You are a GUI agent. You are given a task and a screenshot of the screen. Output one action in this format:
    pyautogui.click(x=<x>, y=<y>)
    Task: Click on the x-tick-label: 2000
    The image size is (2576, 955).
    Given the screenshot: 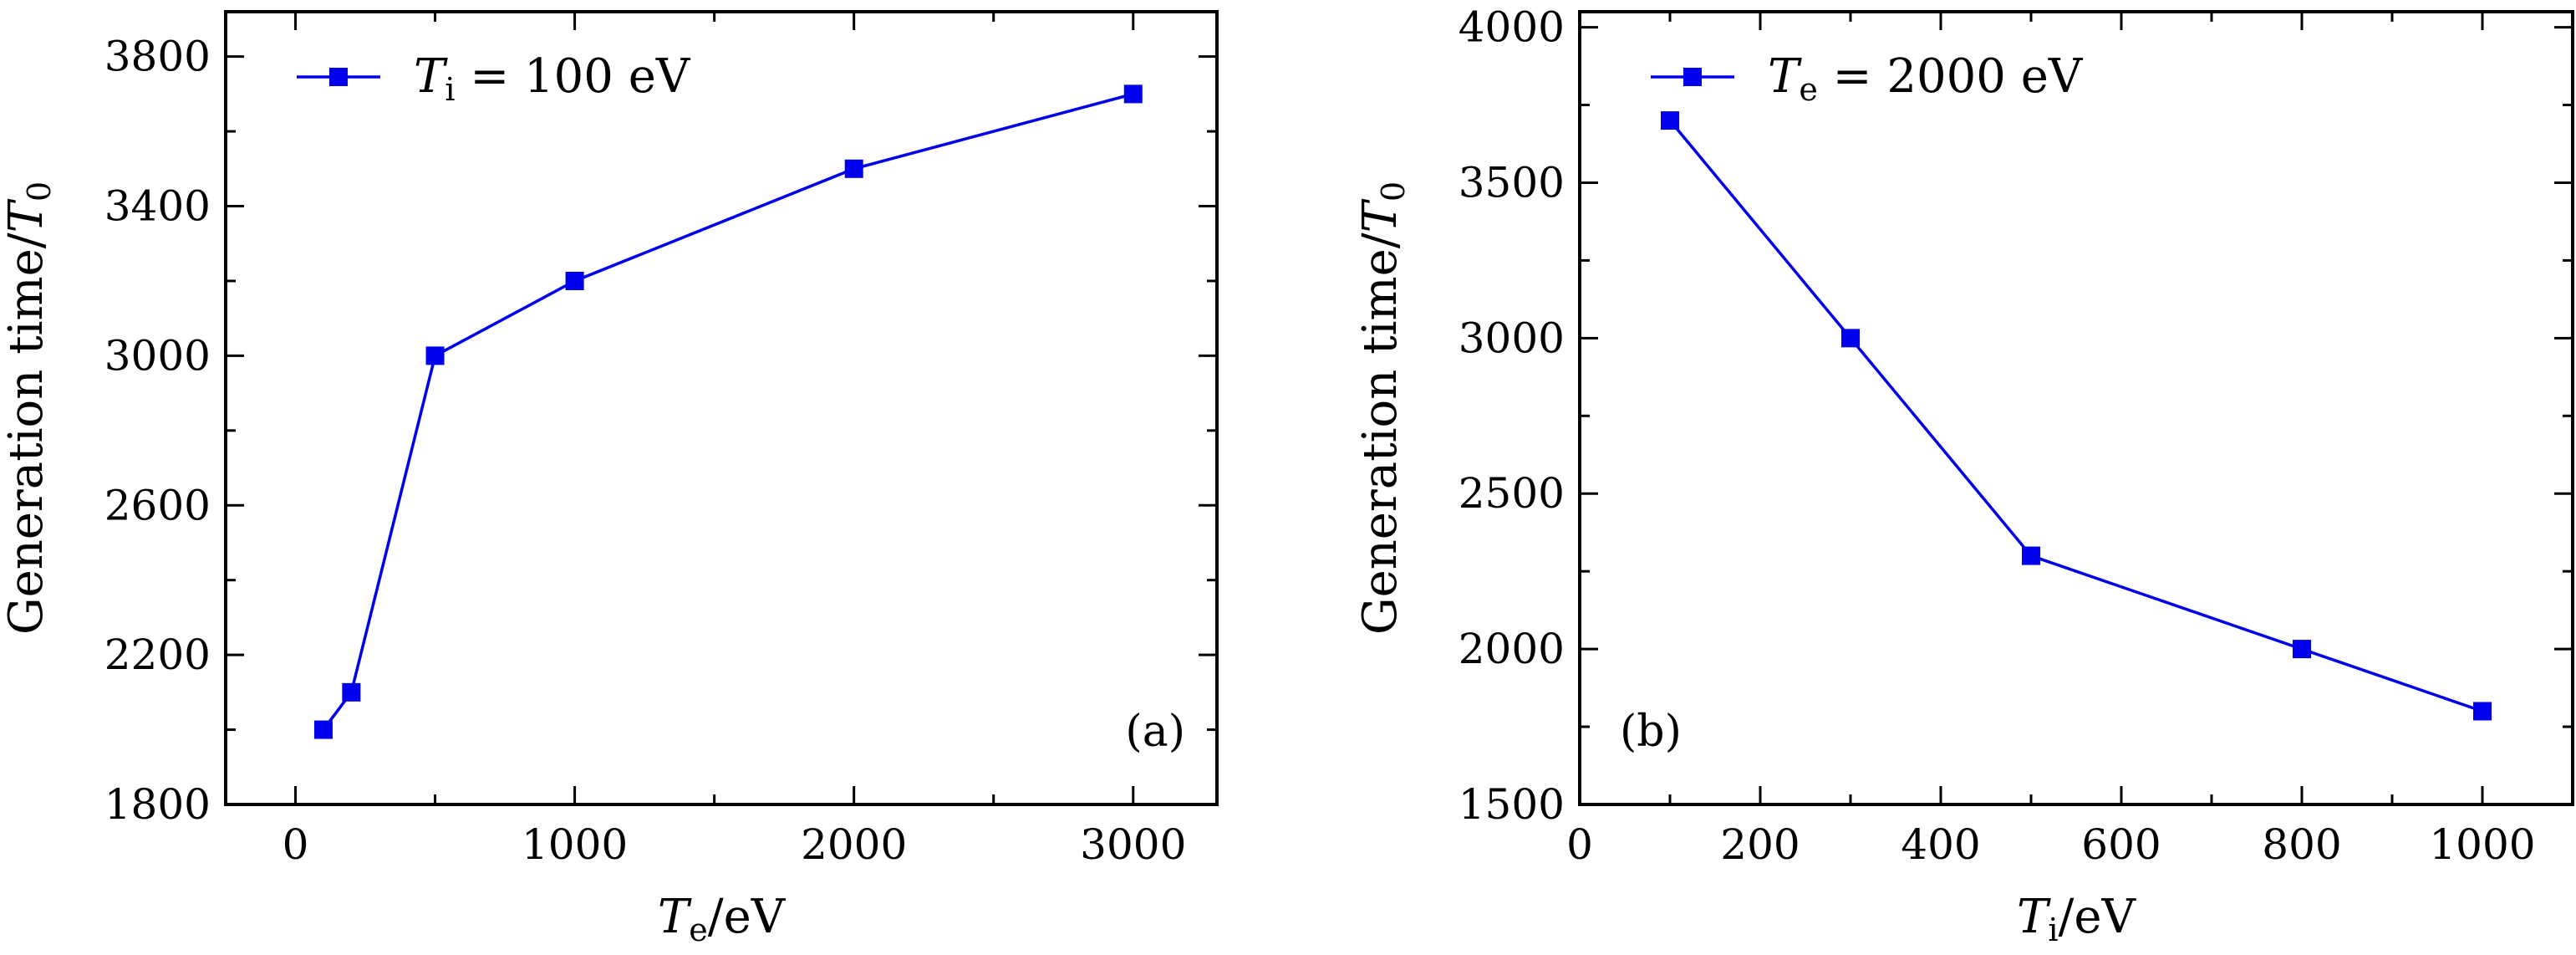 What is the action you would take?
    pyautogui.click(x=854, y=845)
    